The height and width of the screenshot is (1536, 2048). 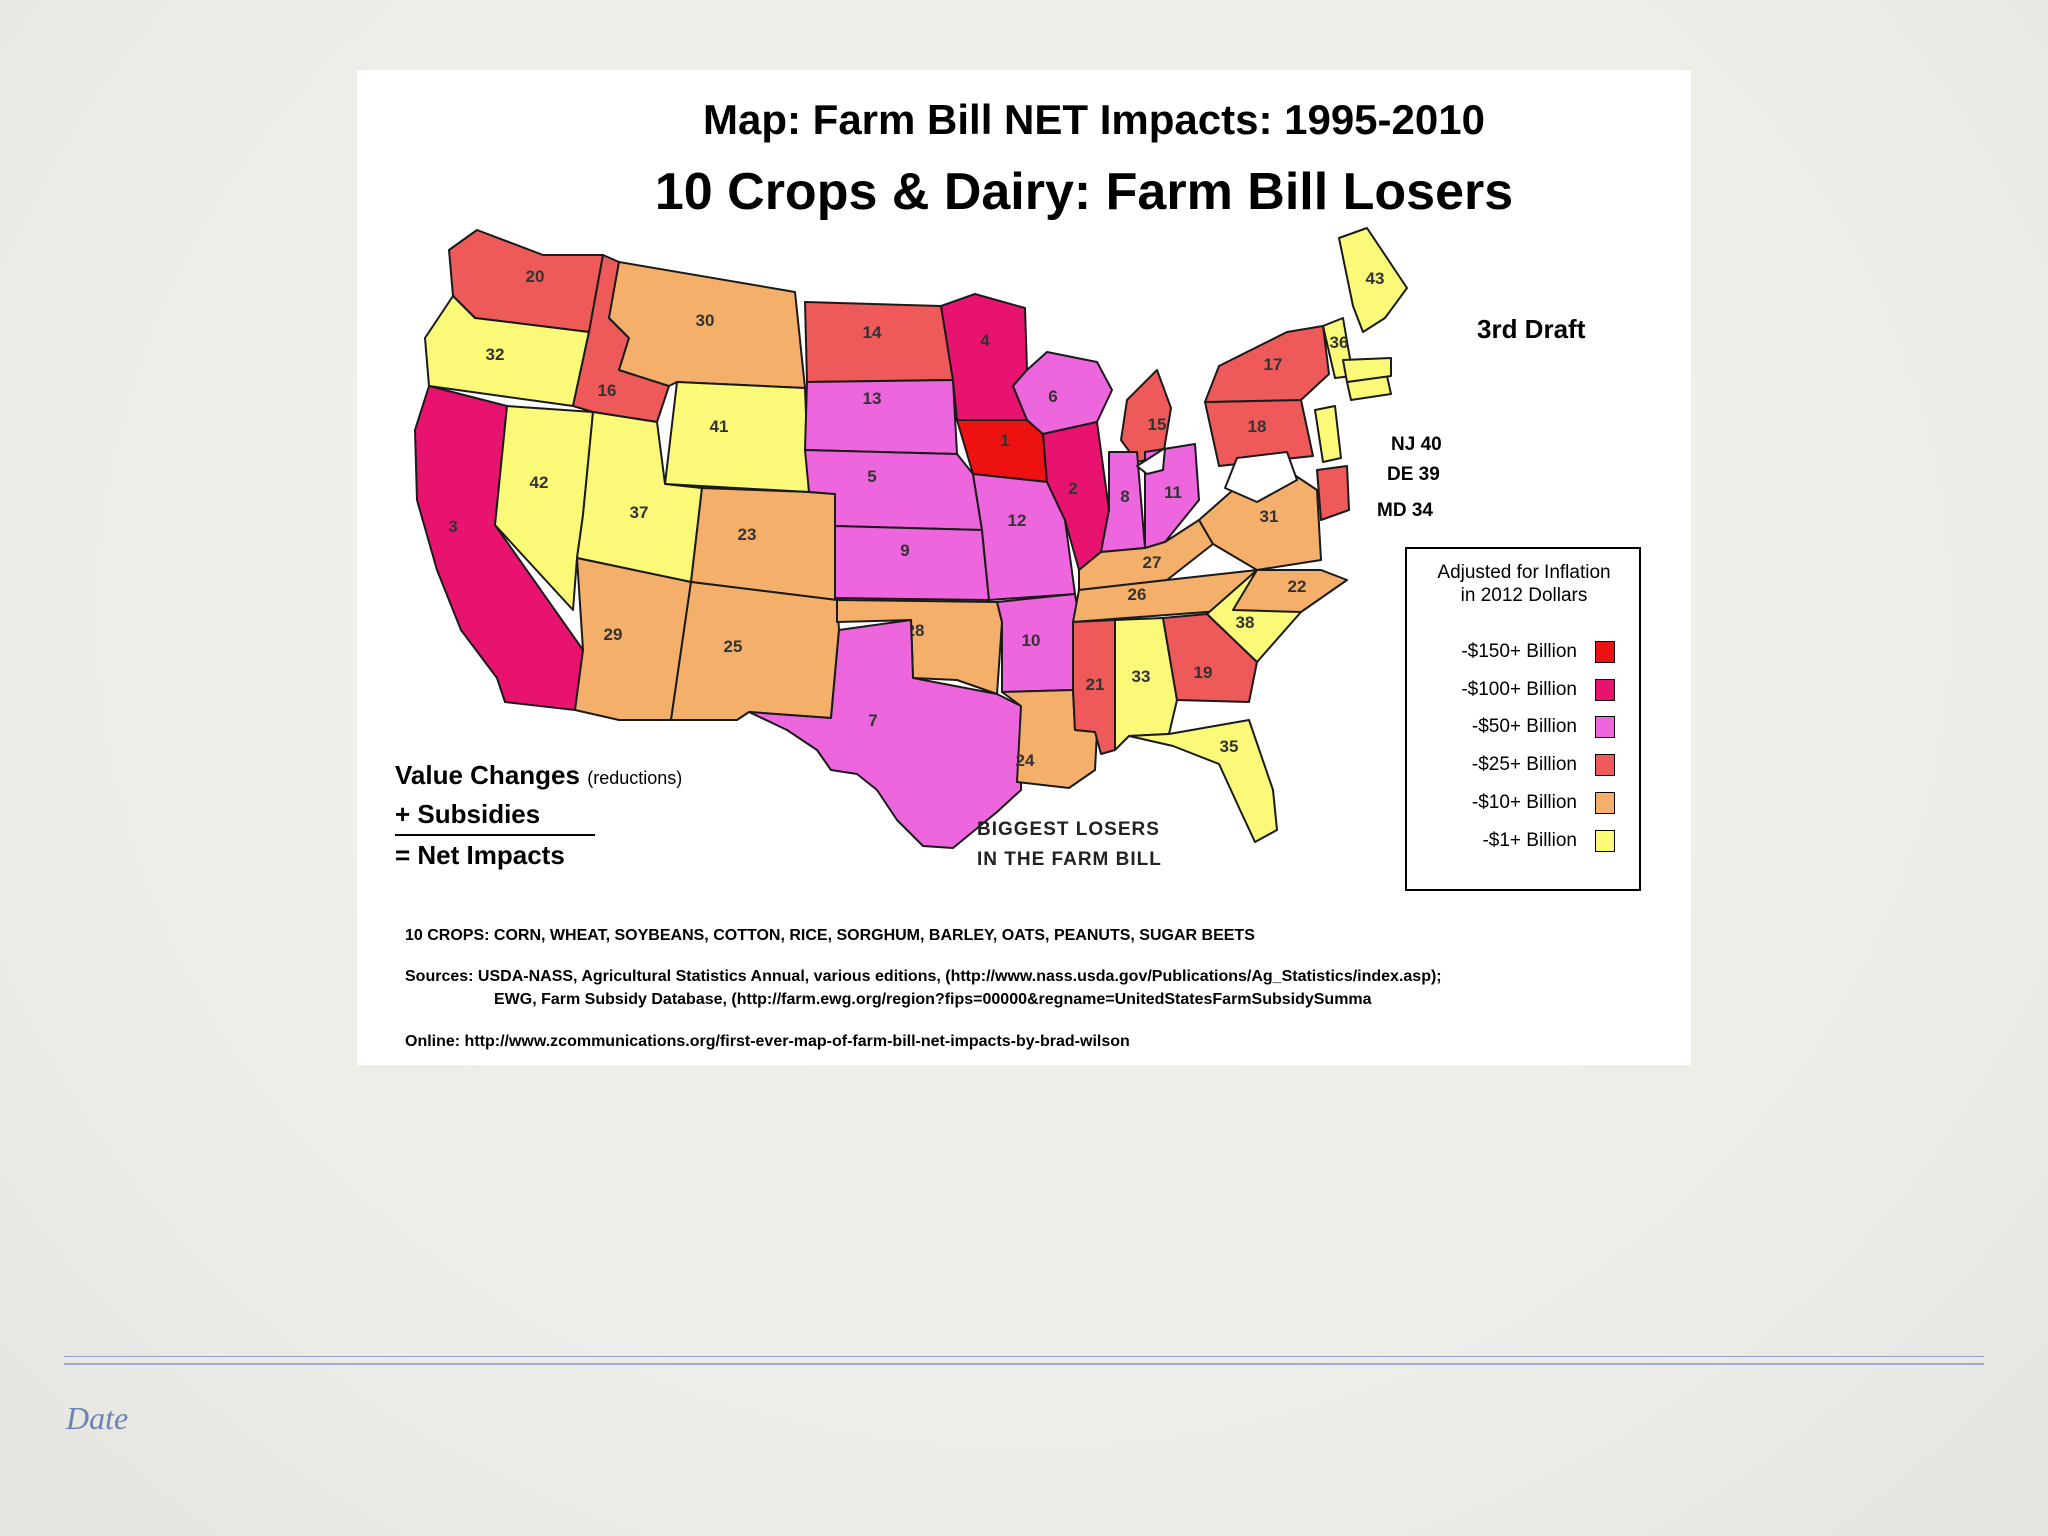 I want to click on state-rank-label: 14, so click(x=872, y=332).